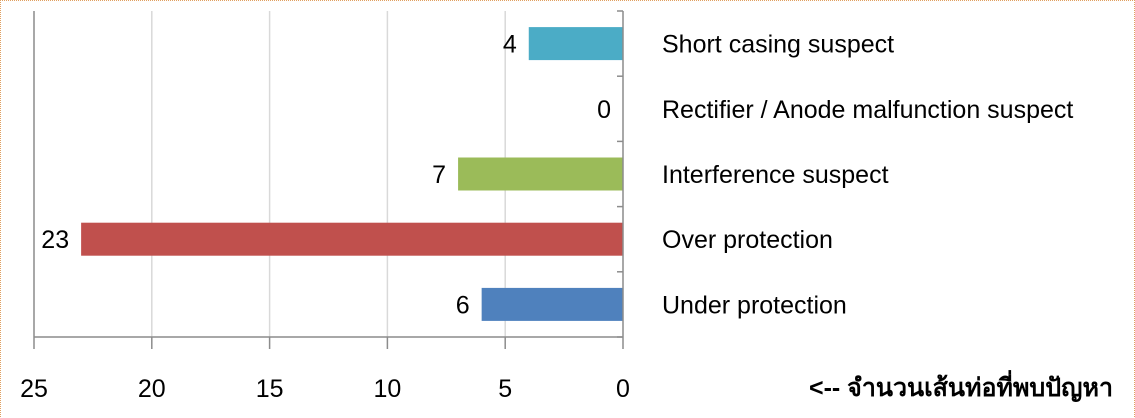 Image resolution: width=1135 pixels, height=418 pixels. What do you see at coordinates (747, 240) in the screenshot?
I see `category-label: Over protection` at bounding box center [747, 240].